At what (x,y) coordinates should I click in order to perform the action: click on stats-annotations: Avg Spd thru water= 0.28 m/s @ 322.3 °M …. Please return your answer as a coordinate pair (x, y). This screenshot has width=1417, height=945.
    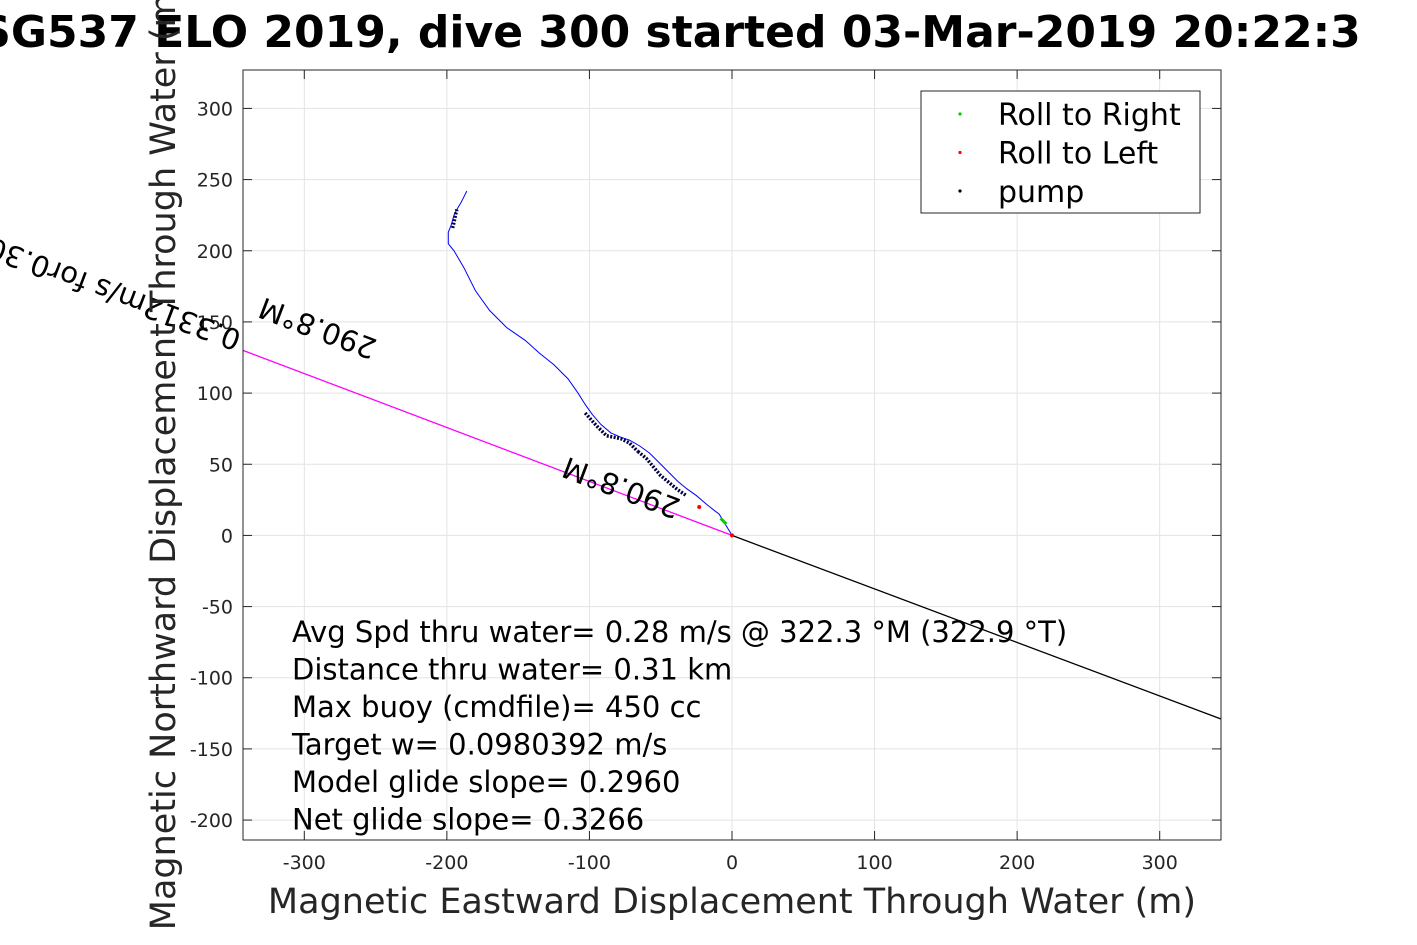
    Looking at the image, I should click on (679, 726).